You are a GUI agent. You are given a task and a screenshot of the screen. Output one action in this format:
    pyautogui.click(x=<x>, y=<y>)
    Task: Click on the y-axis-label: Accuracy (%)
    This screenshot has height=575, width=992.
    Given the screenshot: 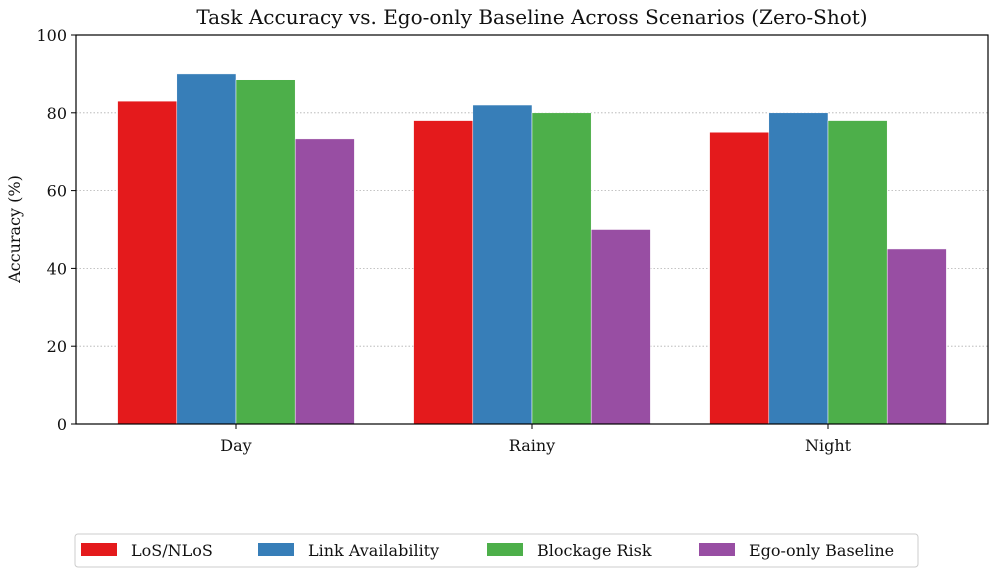 What is the action you would take?
    pyautogui.click(x=14, y=229)
    